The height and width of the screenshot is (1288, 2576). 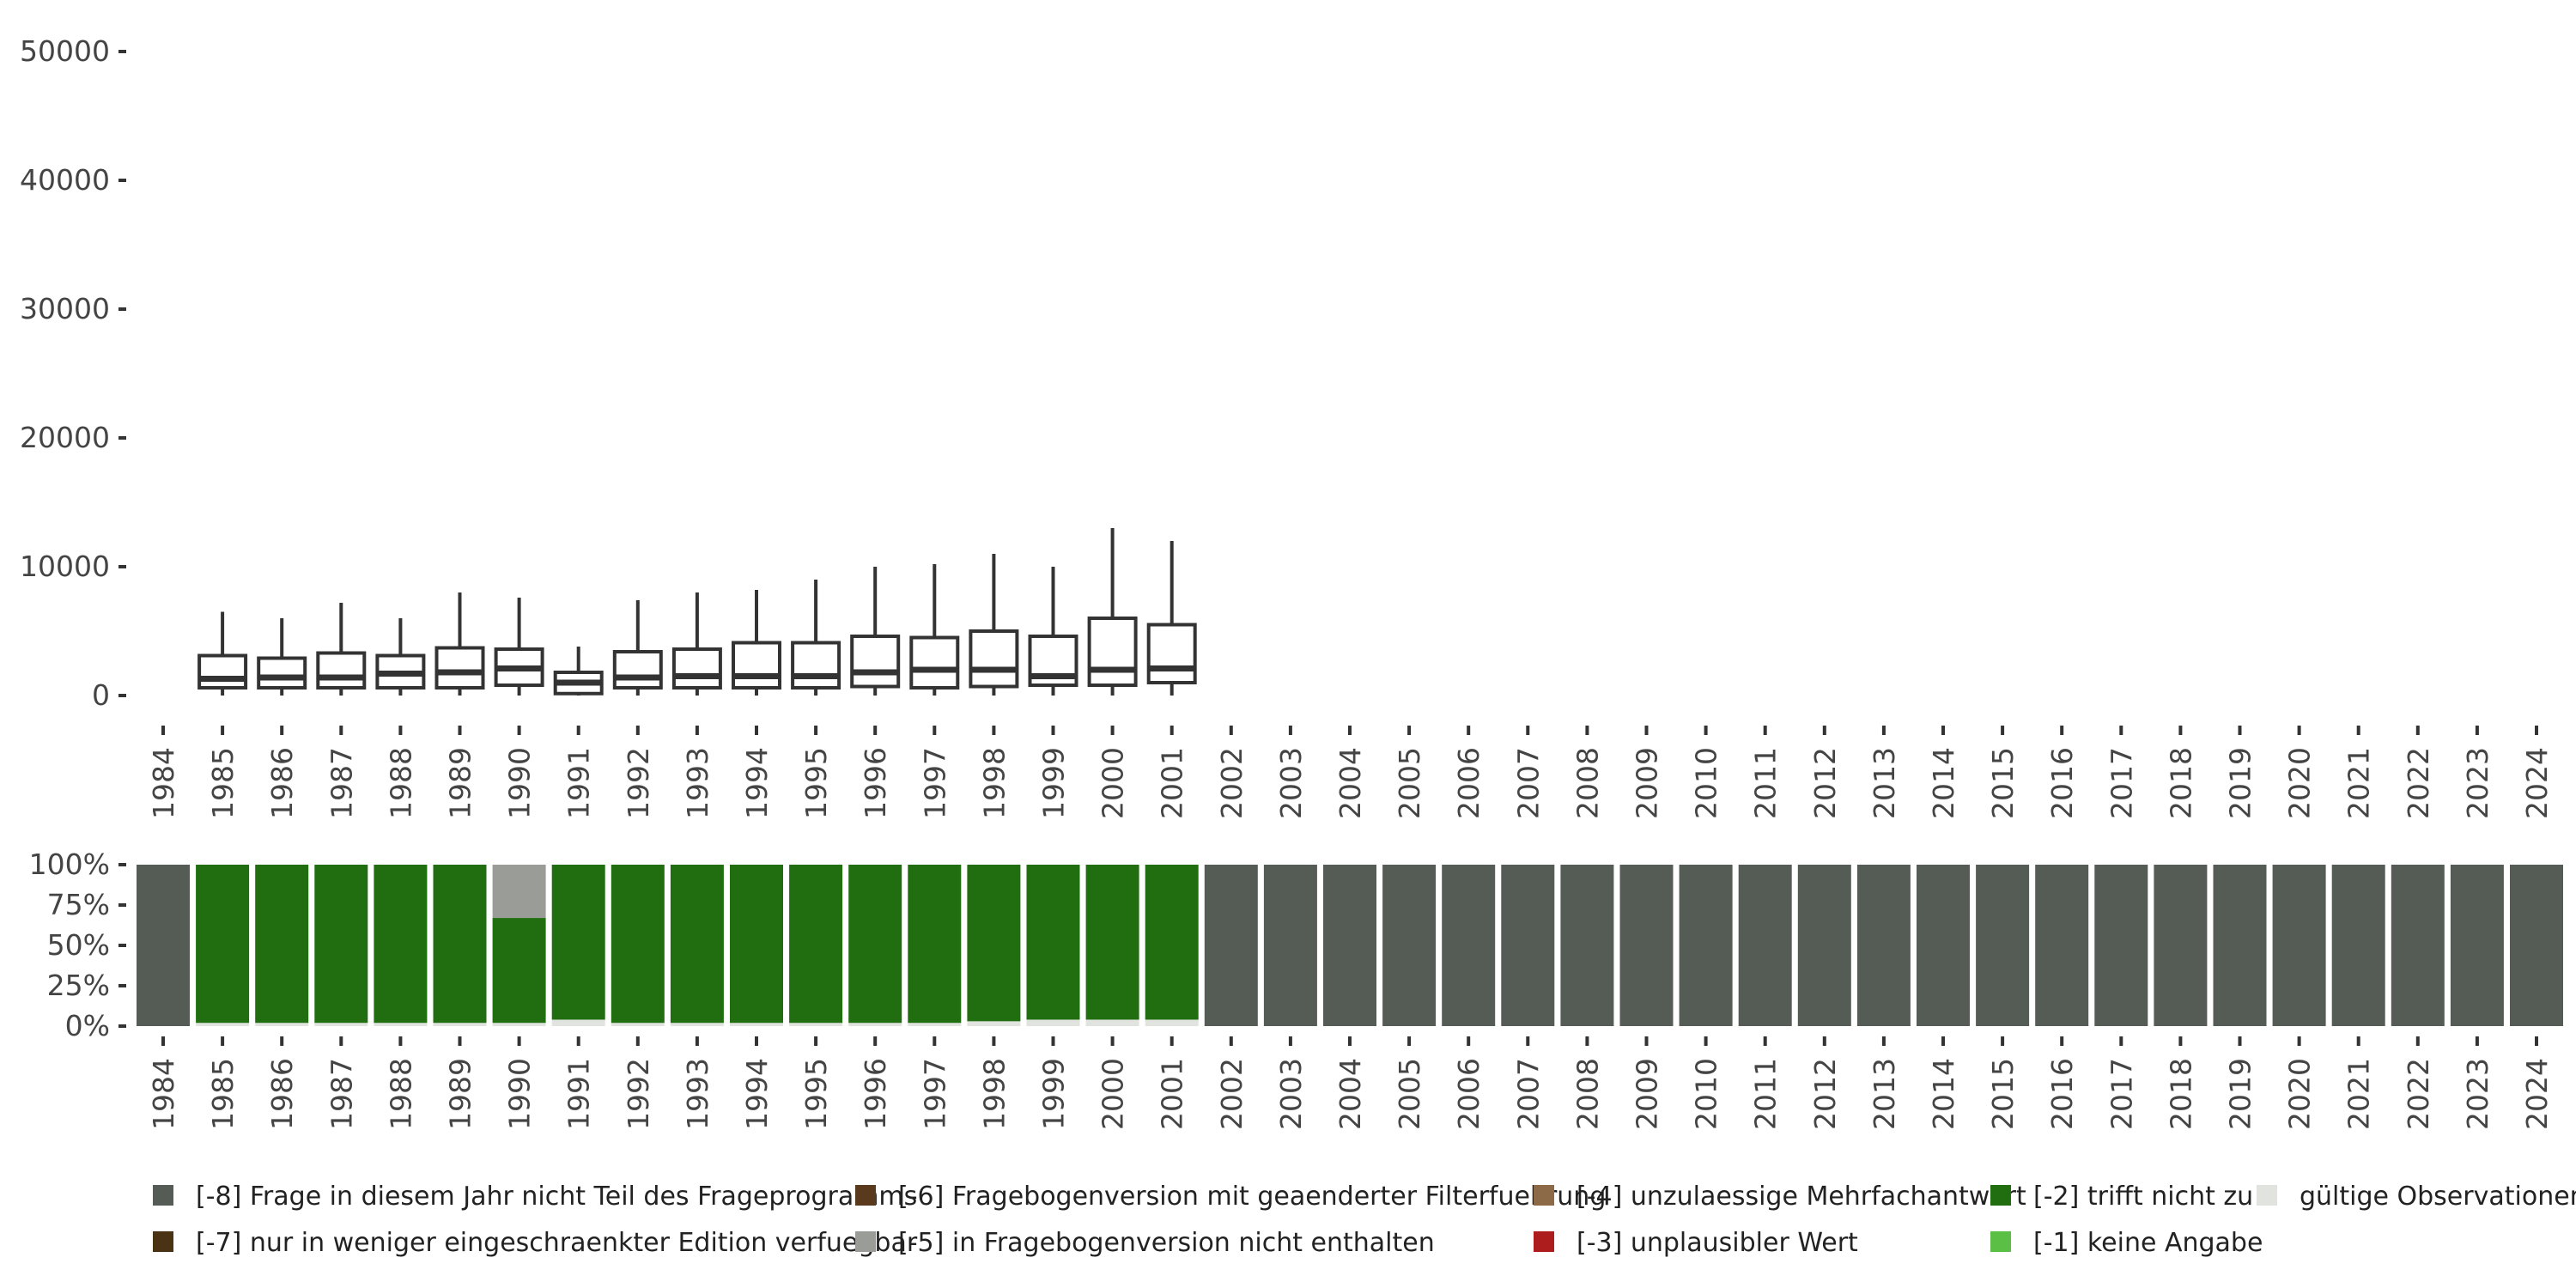 I want to click on x-tick-label: 2018, so click(x=2180, y=1094).